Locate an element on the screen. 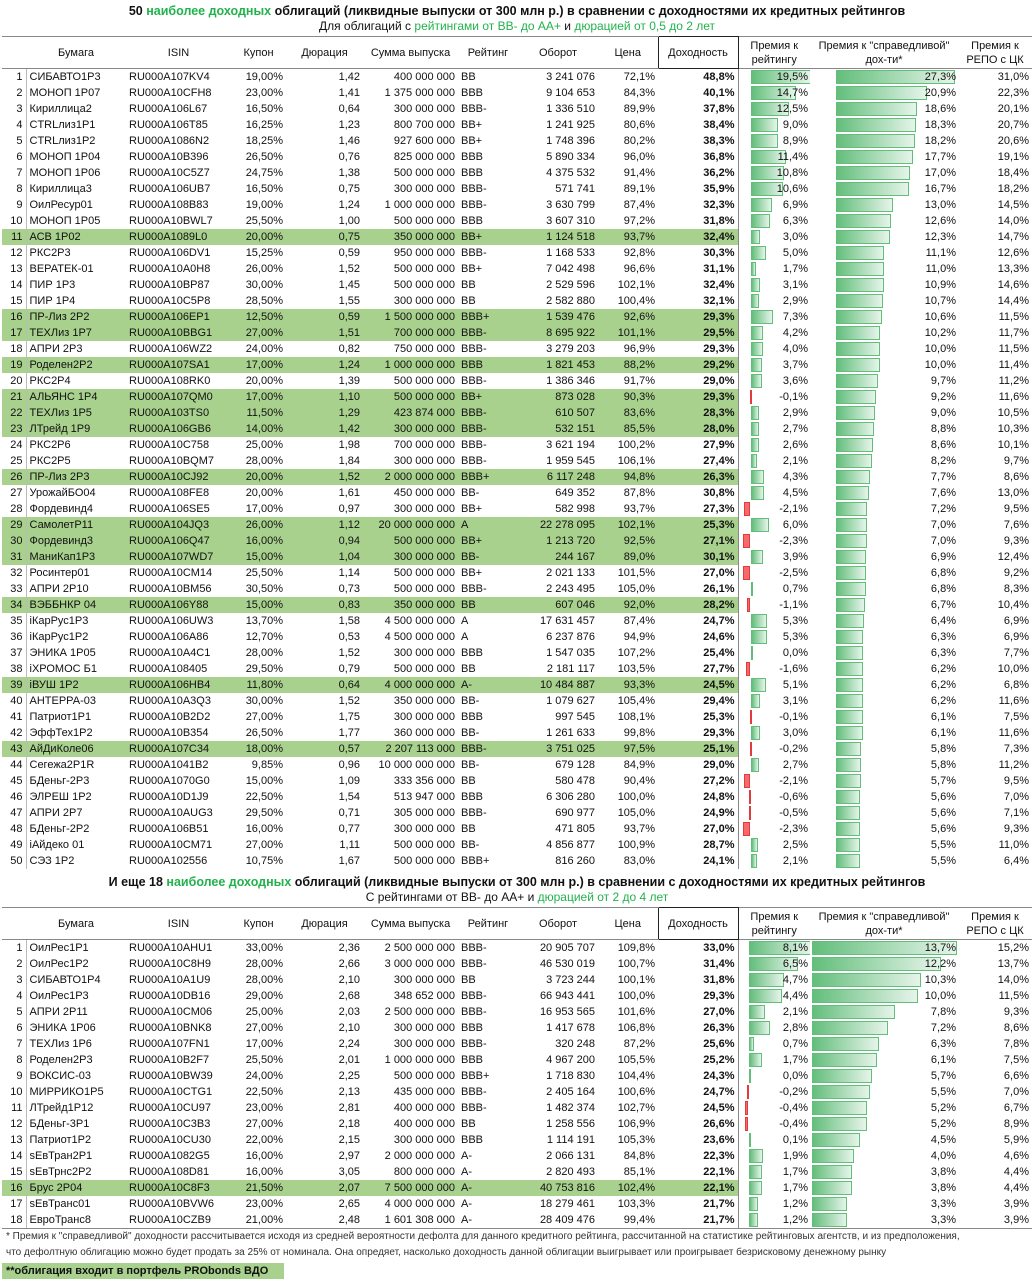 This screenshot has height=1280, width=1034. fair-yield-premium: 10,0% is located at coordinates (884, 365).